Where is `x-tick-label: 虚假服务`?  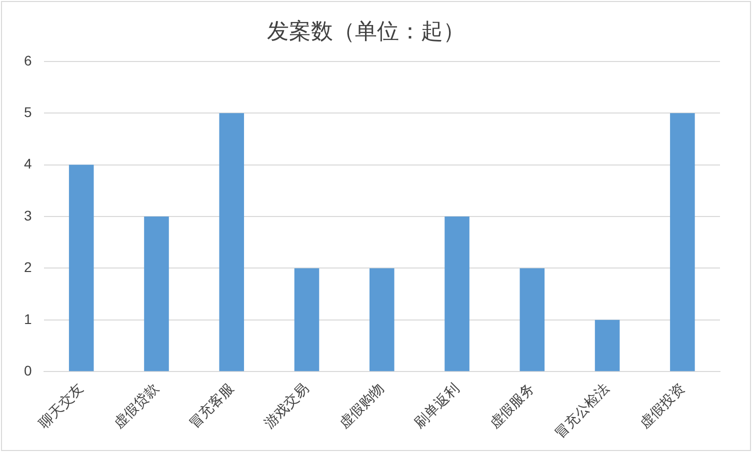 x-tick-label: 虚假服务 is located at coordinates (512, 406).